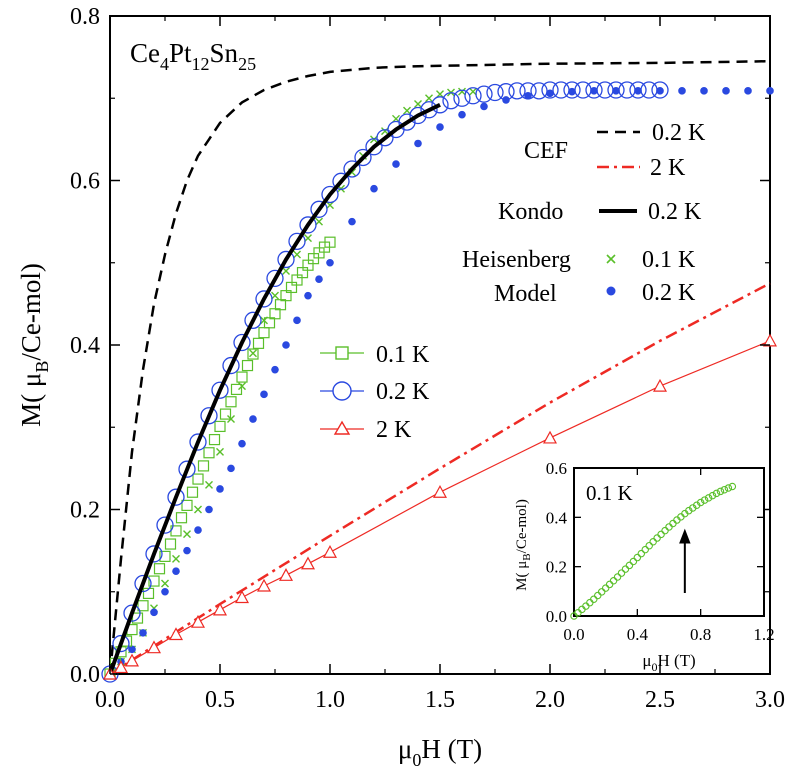 This screenshot has width=789, height=772. What do you see at coordinates (523, 545) in the screenshot?
I see `inset-y-axis-title: M( μB/Ce-mol)` at bounding box center [523, 545].